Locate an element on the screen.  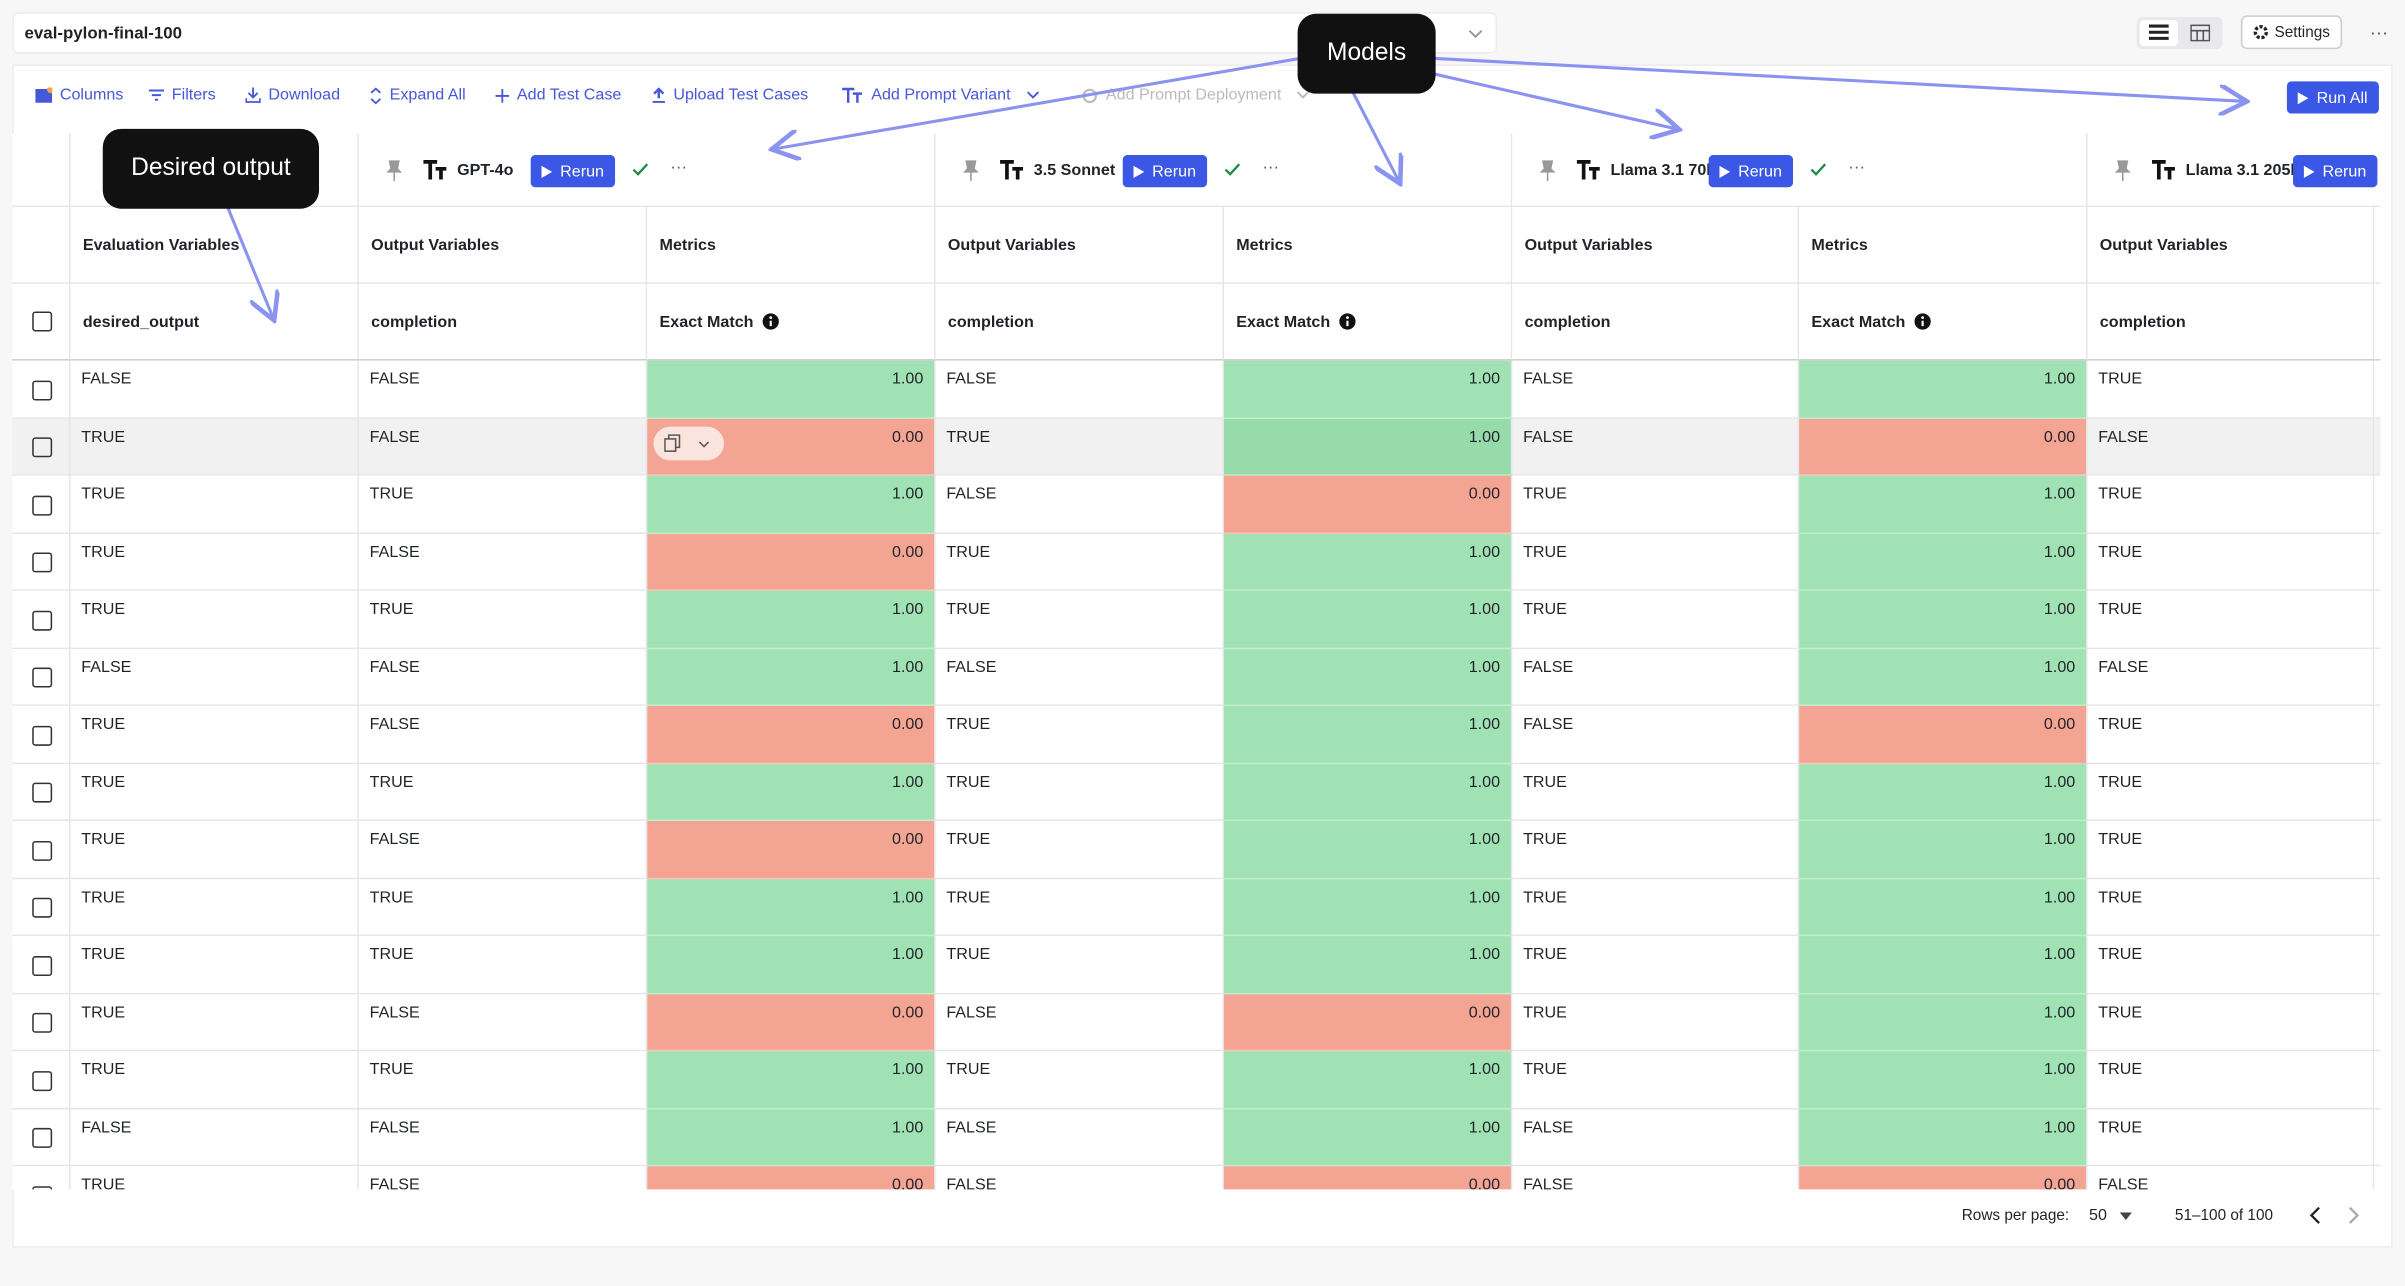
model-header: Llama 3.1 70b Rerun ··· is located at coordinates (1800, 170).